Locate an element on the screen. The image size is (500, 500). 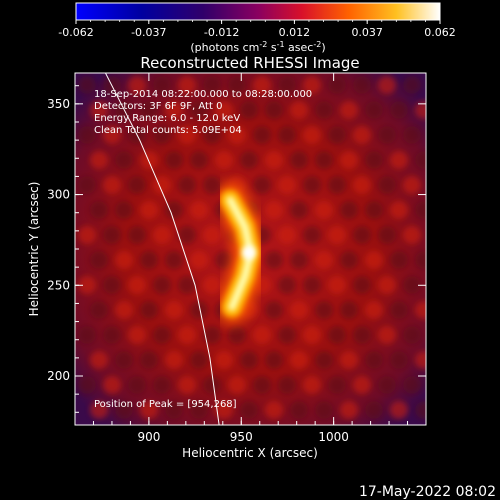
y-tick-label: 200 is located at coordinates (58, 376).